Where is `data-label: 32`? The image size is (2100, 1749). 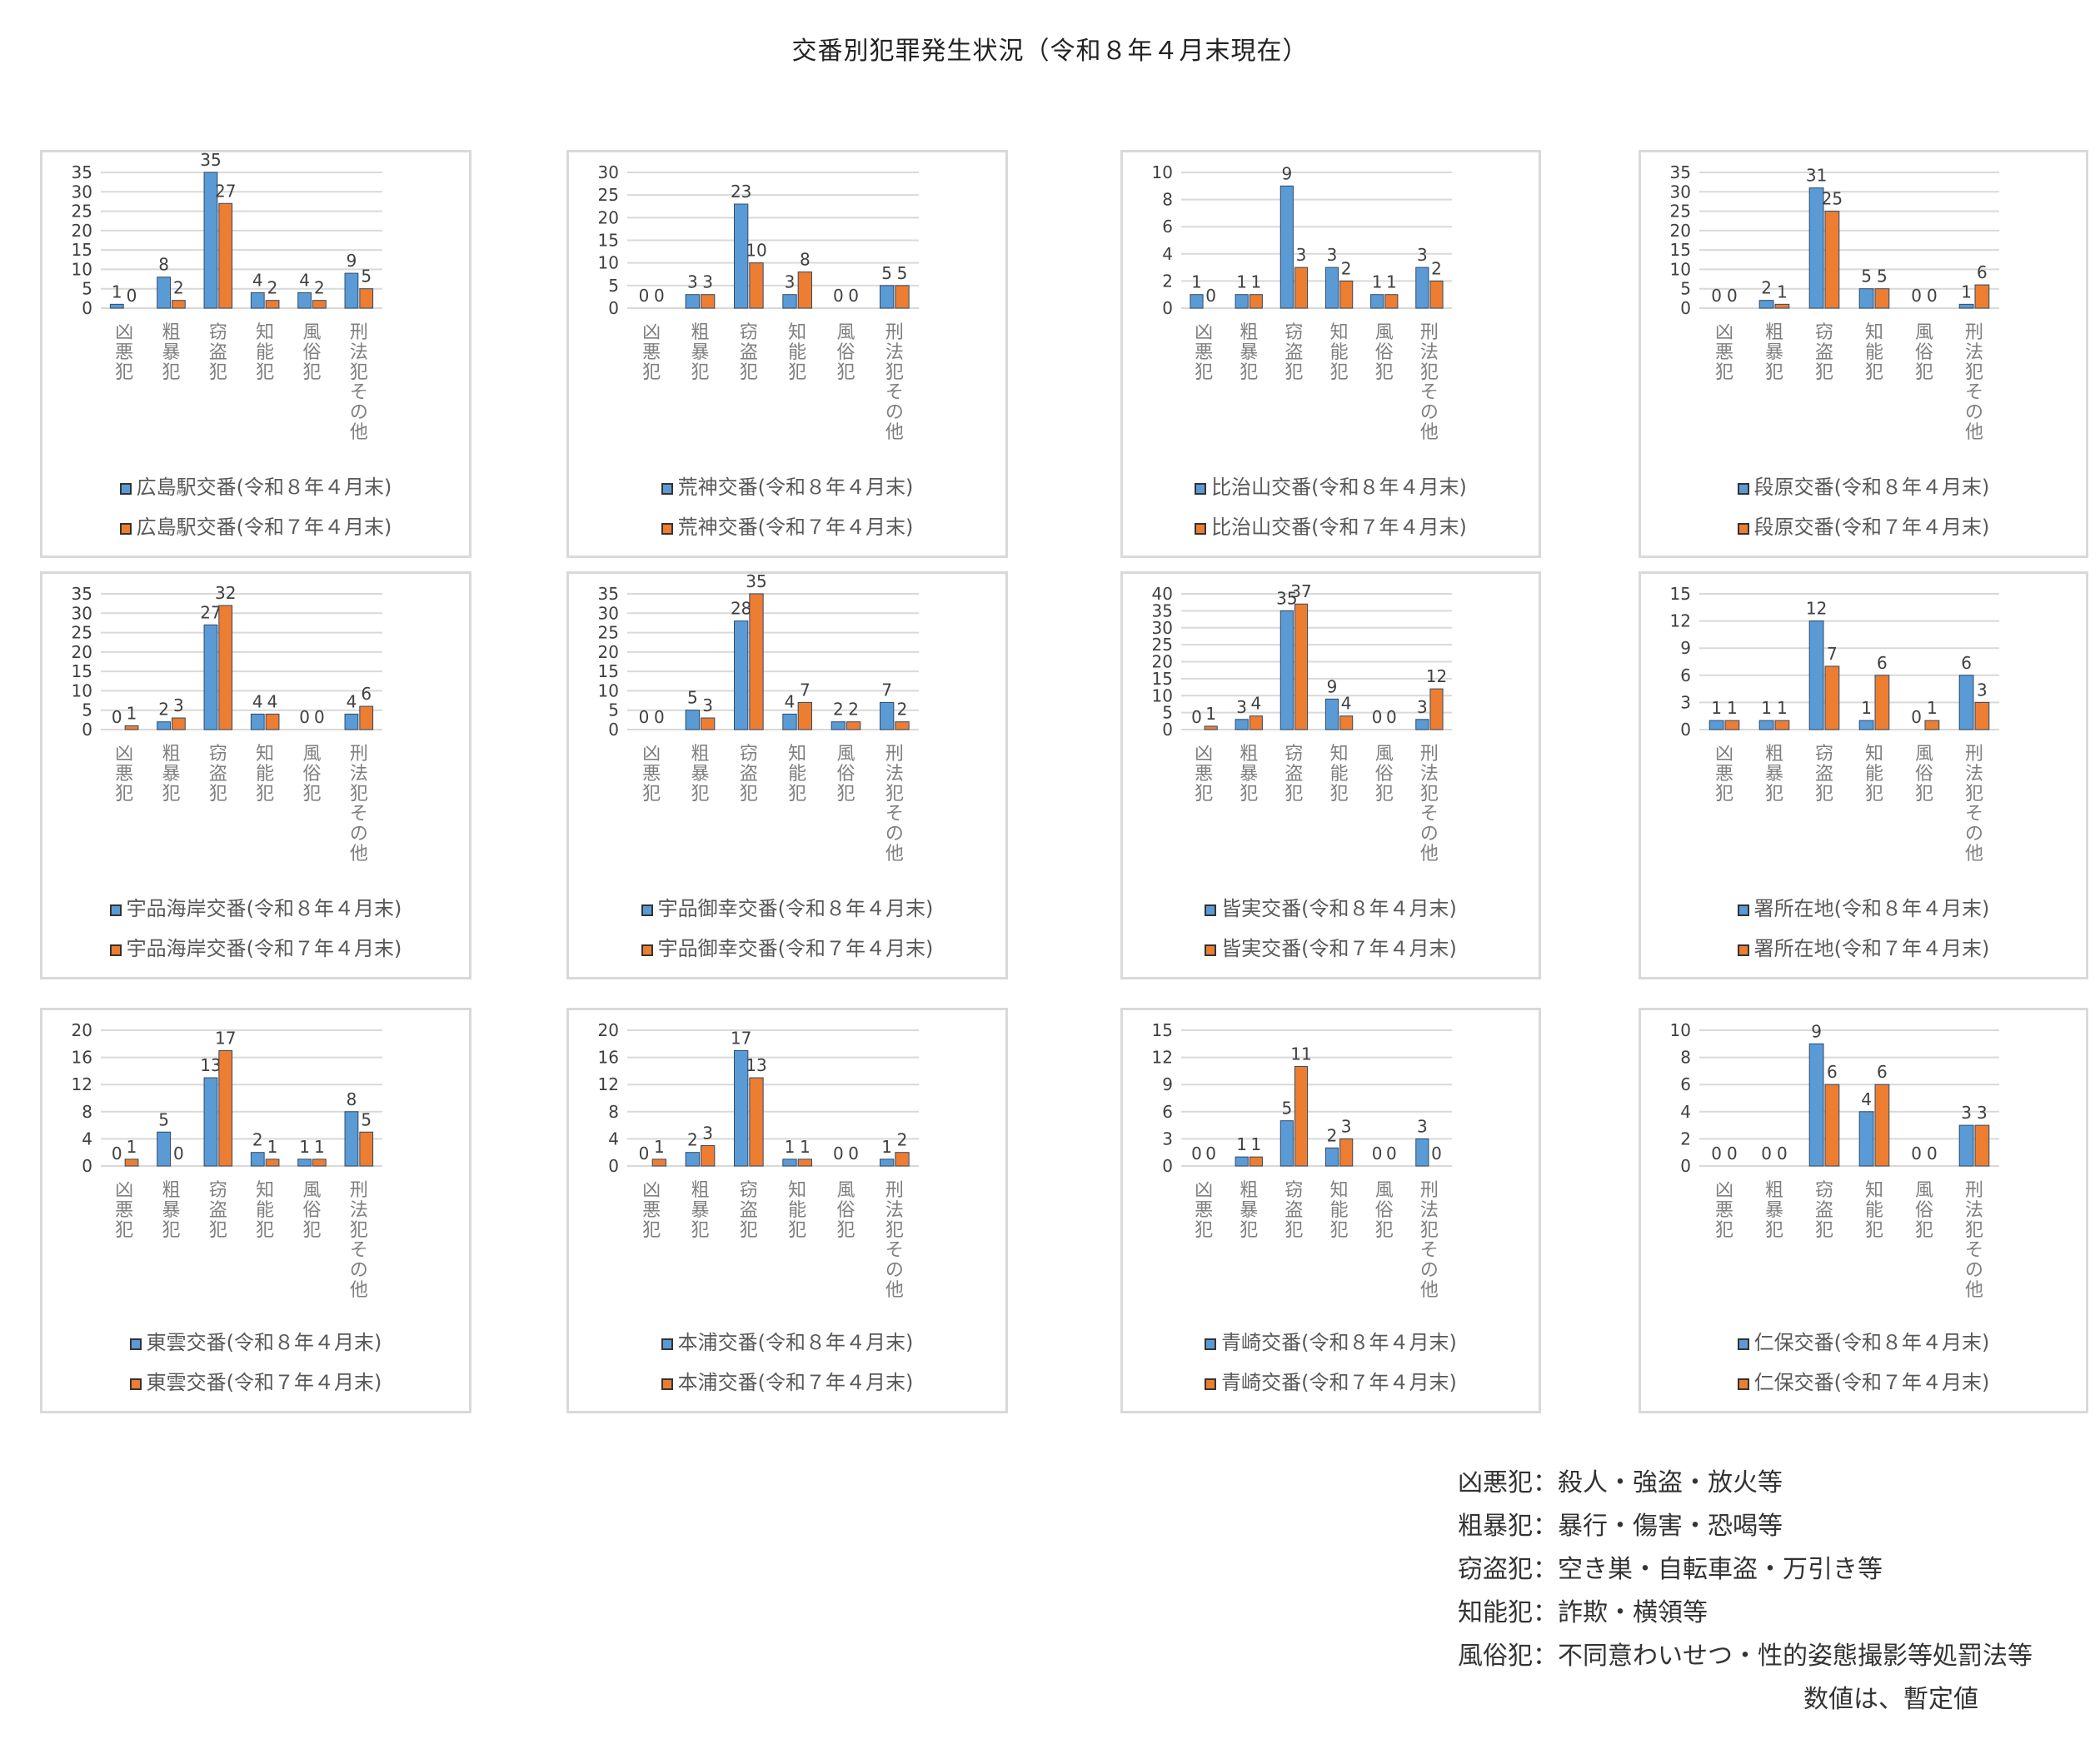
data-label: 32 is located at coordinates (225, 593).